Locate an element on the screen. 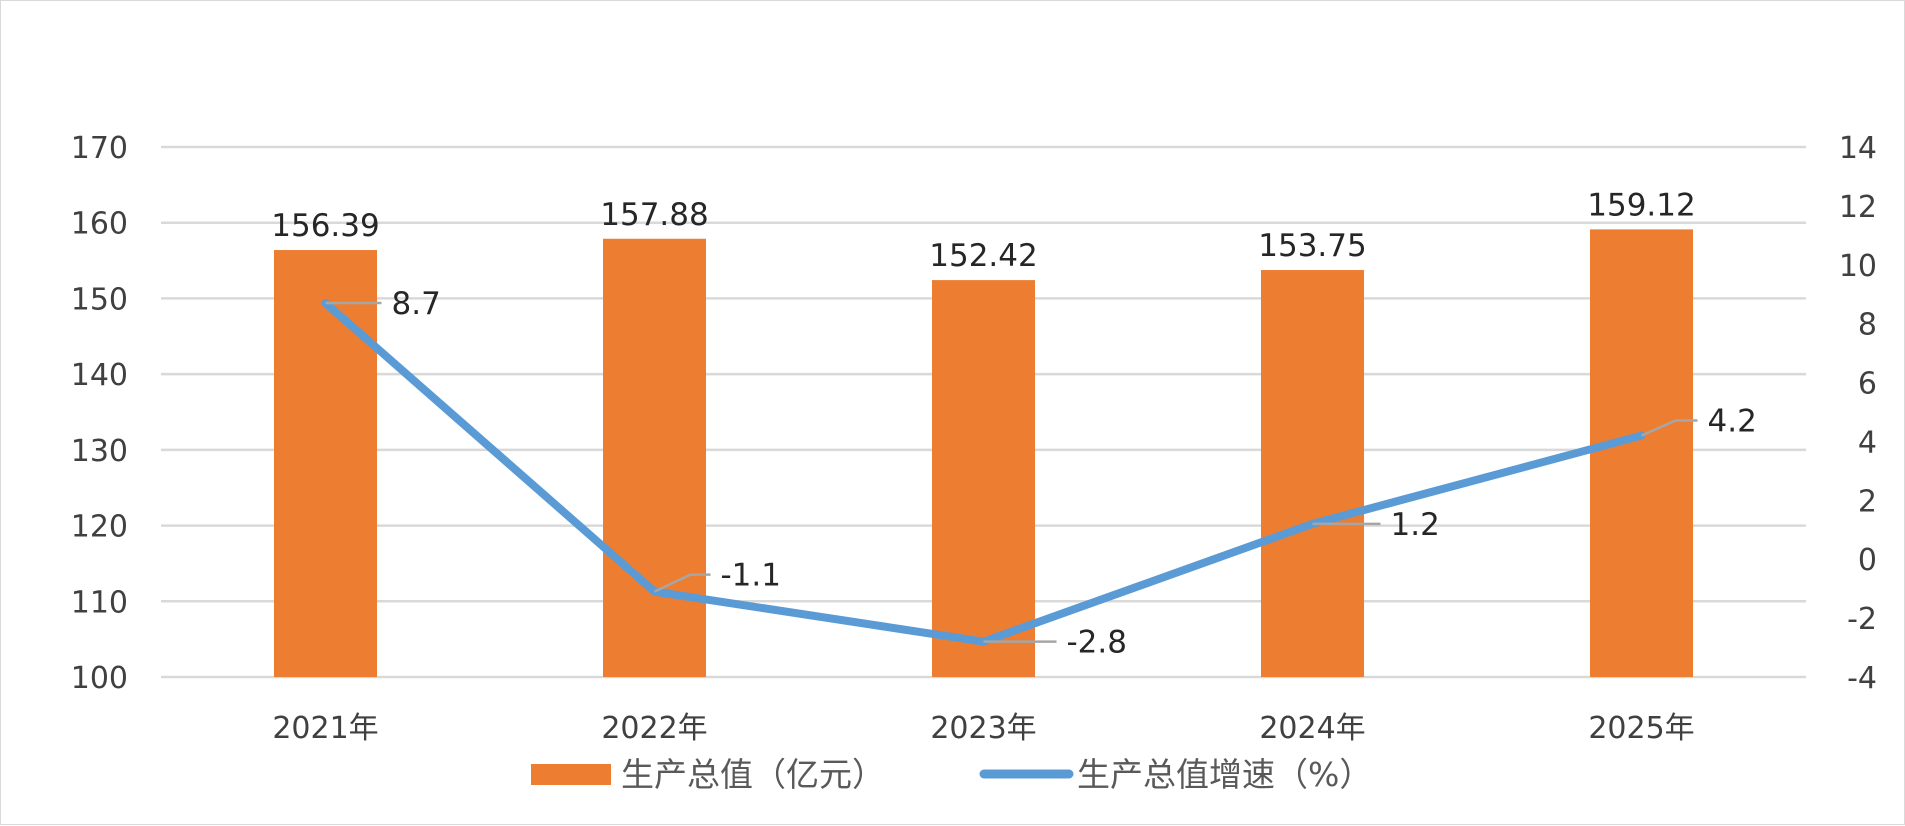 The height and width of the screenshot is (826, 1905). left-tick-label: 160 is located at coordinates (99, 224).